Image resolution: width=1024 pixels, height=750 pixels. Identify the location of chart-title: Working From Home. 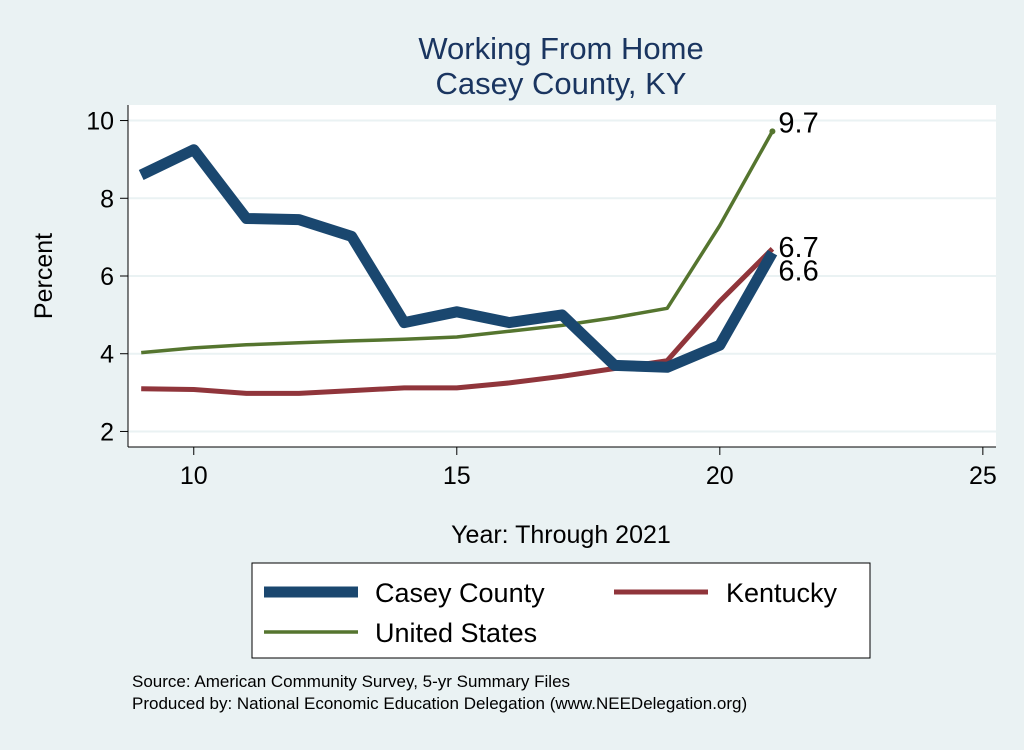
(560, 48).